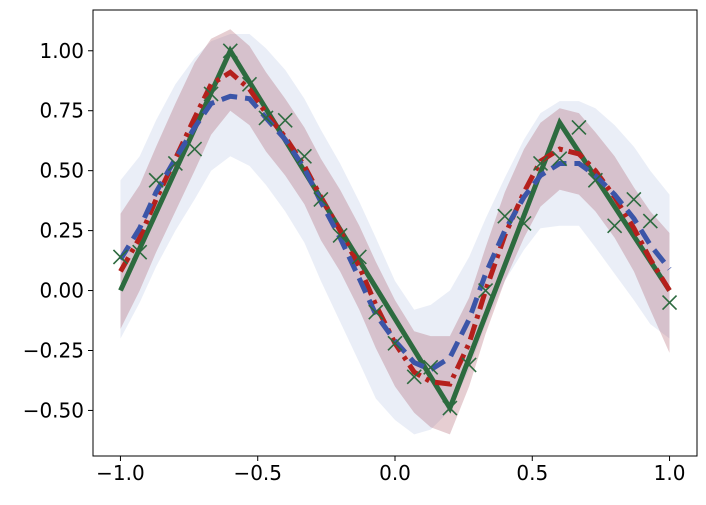  Describe the element at coordinates (395, 473) in the screenshot. I see `x-tick-label: 0.0` at that location.